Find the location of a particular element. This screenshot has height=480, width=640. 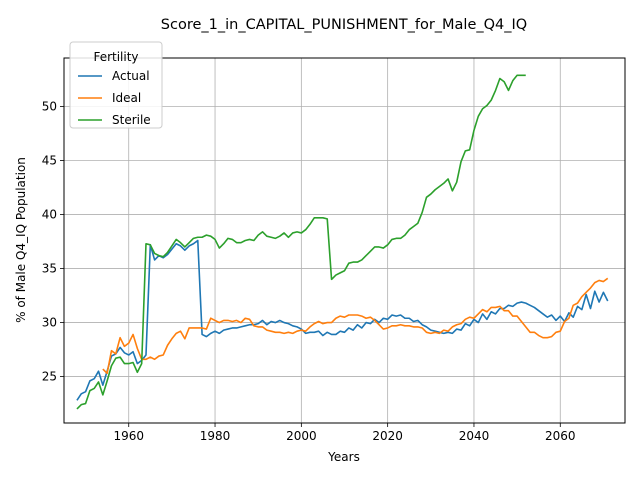

legend-label-ideal: Ideal is located at coordinates (126, 98).